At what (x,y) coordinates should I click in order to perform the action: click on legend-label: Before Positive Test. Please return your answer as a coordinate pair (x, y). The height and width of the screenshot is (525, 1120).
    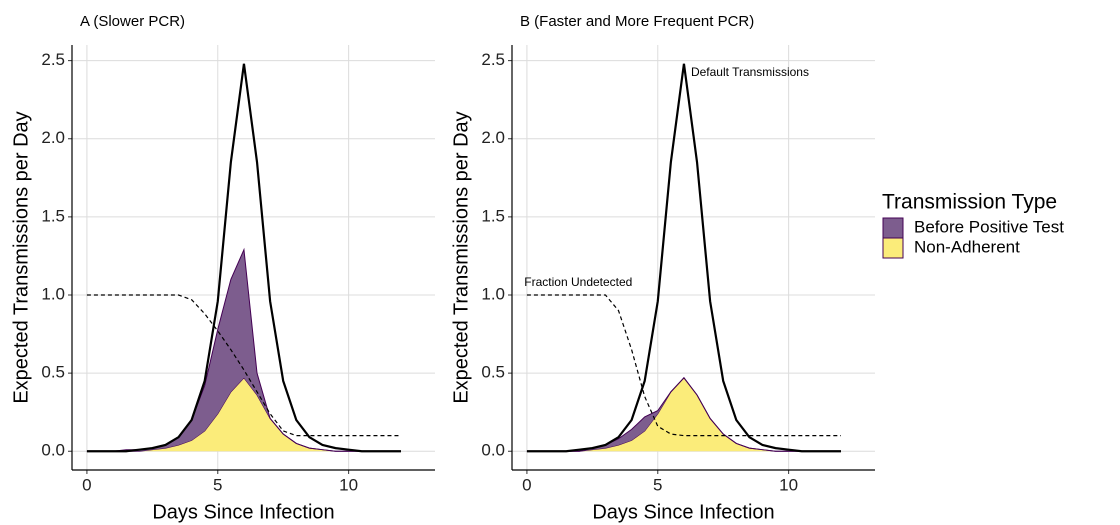
    Looking at the image, I should click on (989, 226).